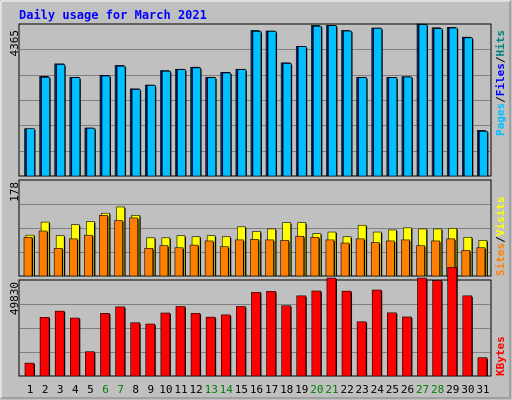 The width and height of the screenshot is (512, 400). I want to click on x-tick-label: 15, so click(241, 389).